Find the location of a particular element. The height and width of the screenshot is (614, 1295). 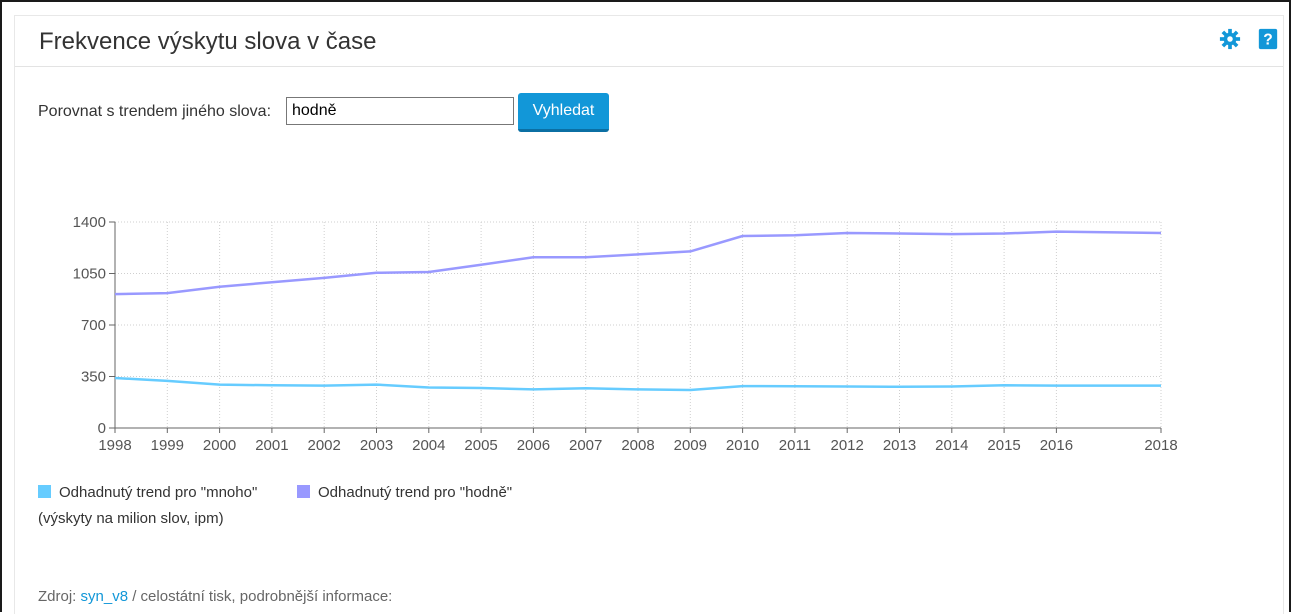

compare-label: Porovnat s trendem jiného slova: is located at coordinates (155, 111).